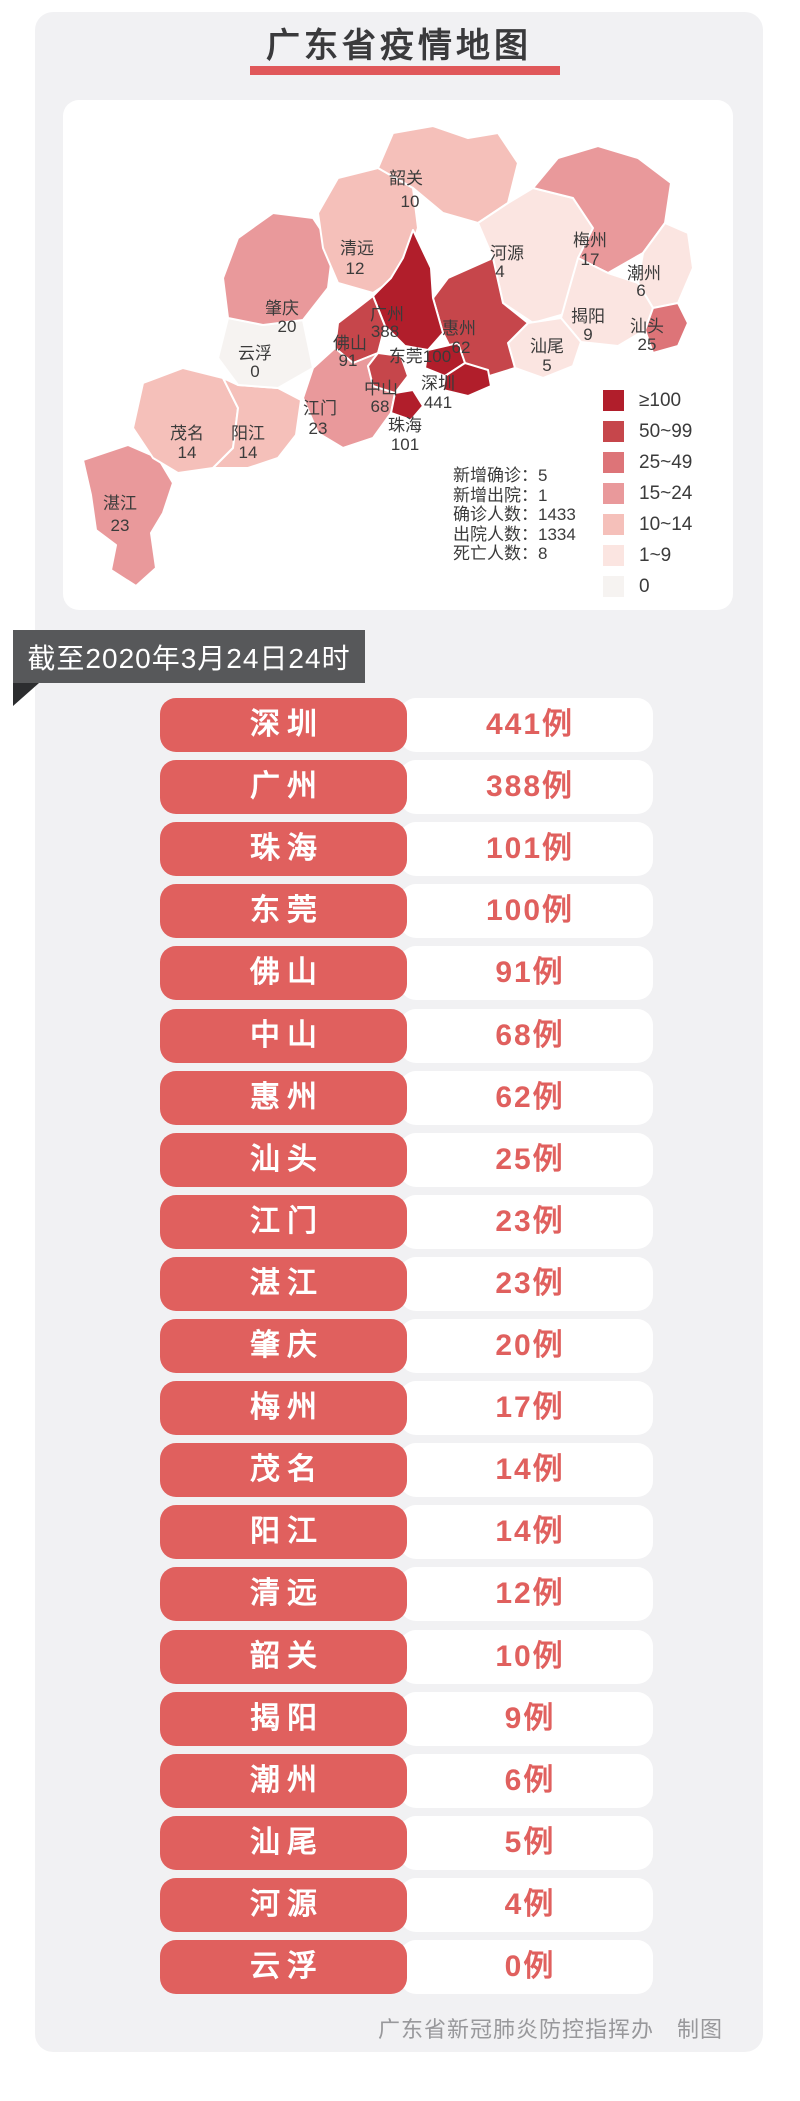  Describe the element at coordinates (530, 1097) in the screenshot. I see `count-value: 62例` at that location.